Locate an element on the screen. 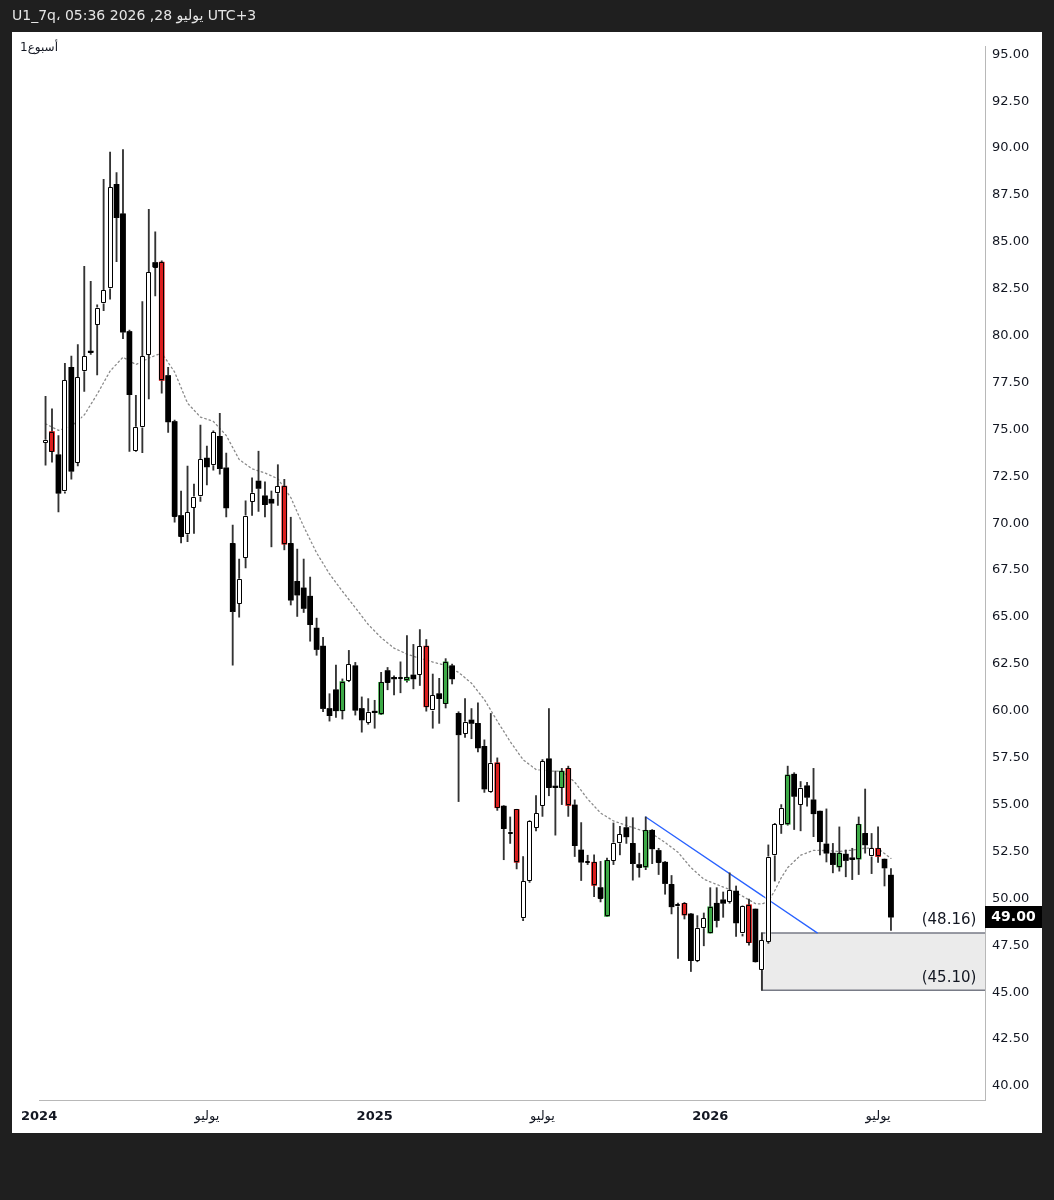  y-tick-label: 80.00 is located at coordinates (1011, 335).